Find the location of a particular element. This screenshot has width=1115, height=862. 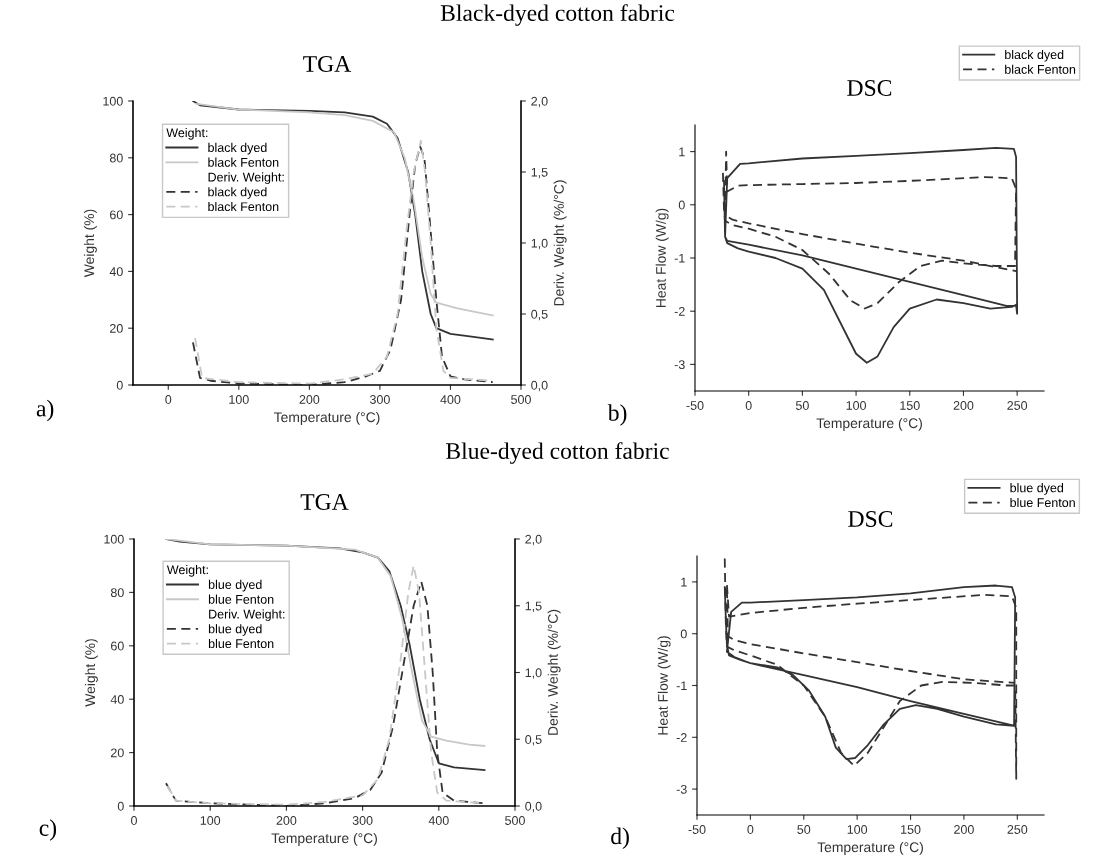

text: Blue-dyed cotton fabric is located at coordinates (557, 453).